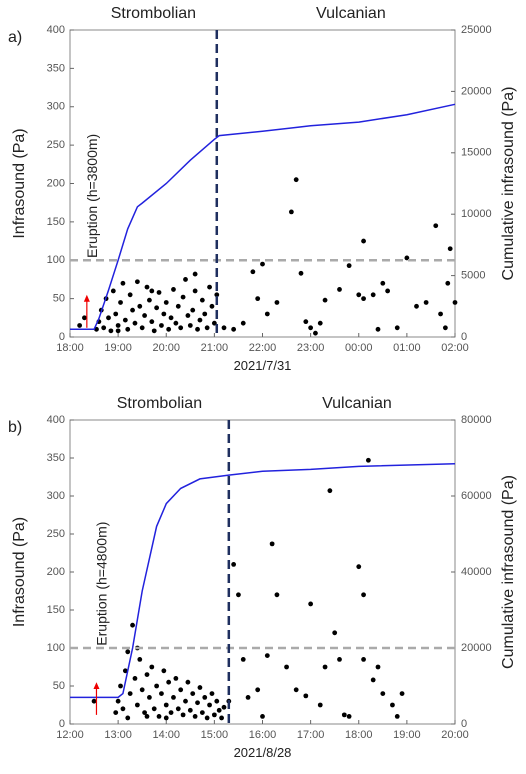  I want to click on y-tick-label: 400, so click(56, 420).